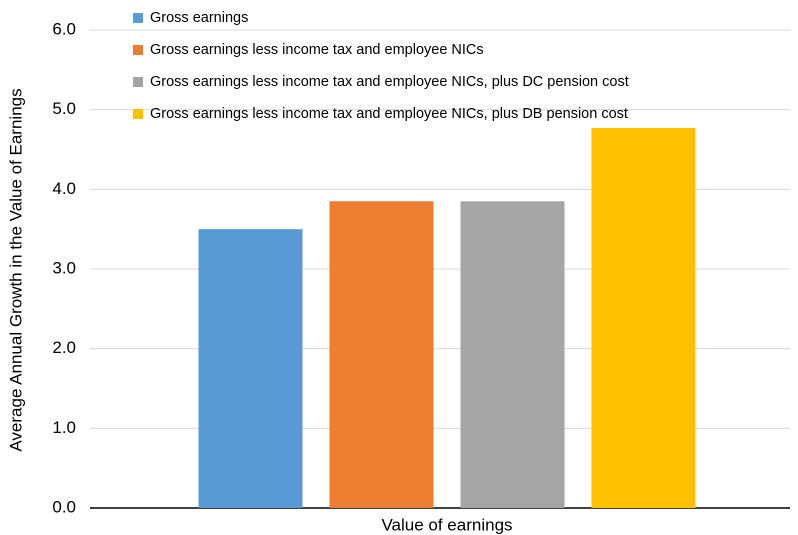 Image resolution: width=798 pixels, height=535 pixels. What do you see at coordinates (199, 18) in the screenshot?
I see `legend-label: Gross earnings` at bounding box center [199, 18].